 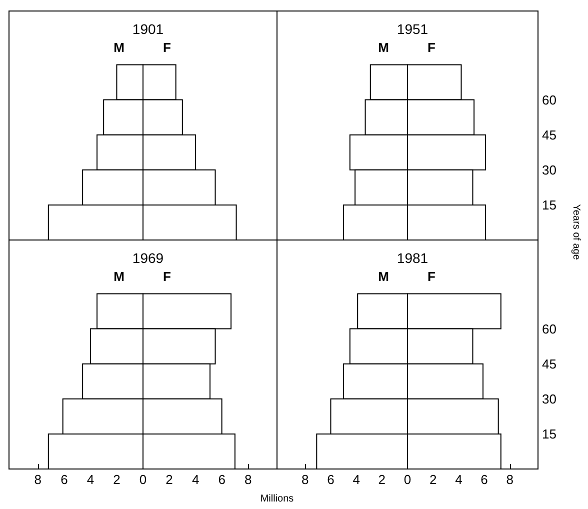 What do you see at coordinates (148, 258) in the screenshot?
I see `text: 1969` at bounding box center [148, 258].